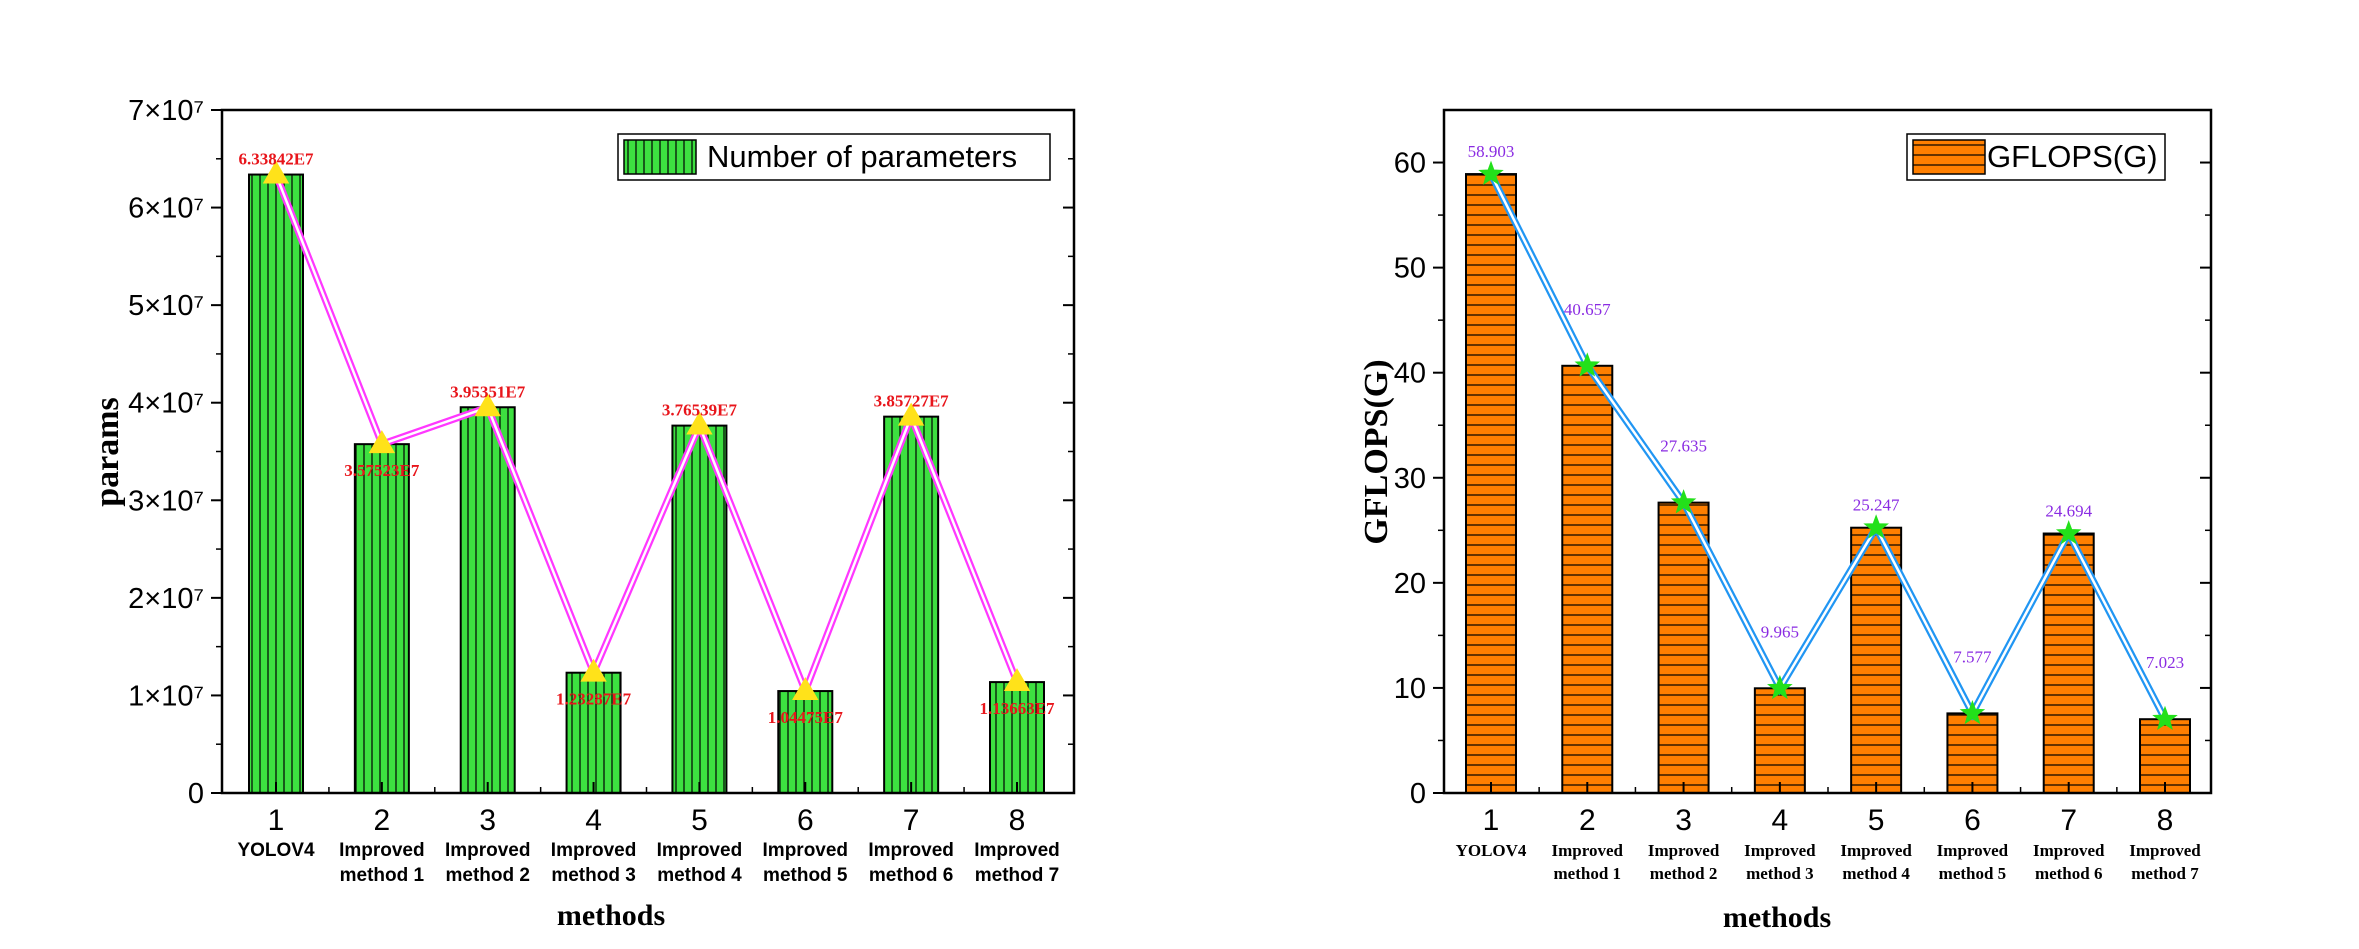 This screenshot has height=949, width=2359. Describe the element at coordinates (2165, 862) in the screenshot. I see `category-label: Improved method 7` at that location.